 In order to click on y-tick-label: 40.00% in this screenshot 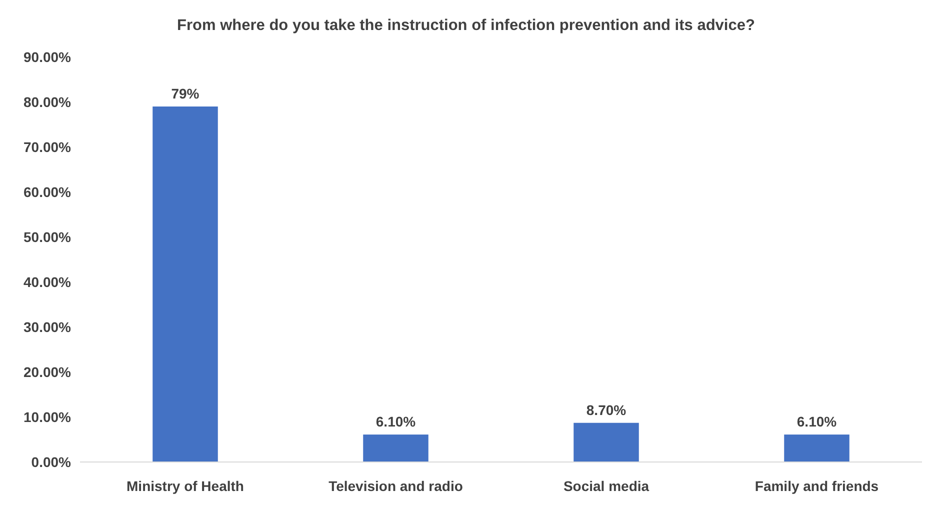, I will do `click(48, 282)`.